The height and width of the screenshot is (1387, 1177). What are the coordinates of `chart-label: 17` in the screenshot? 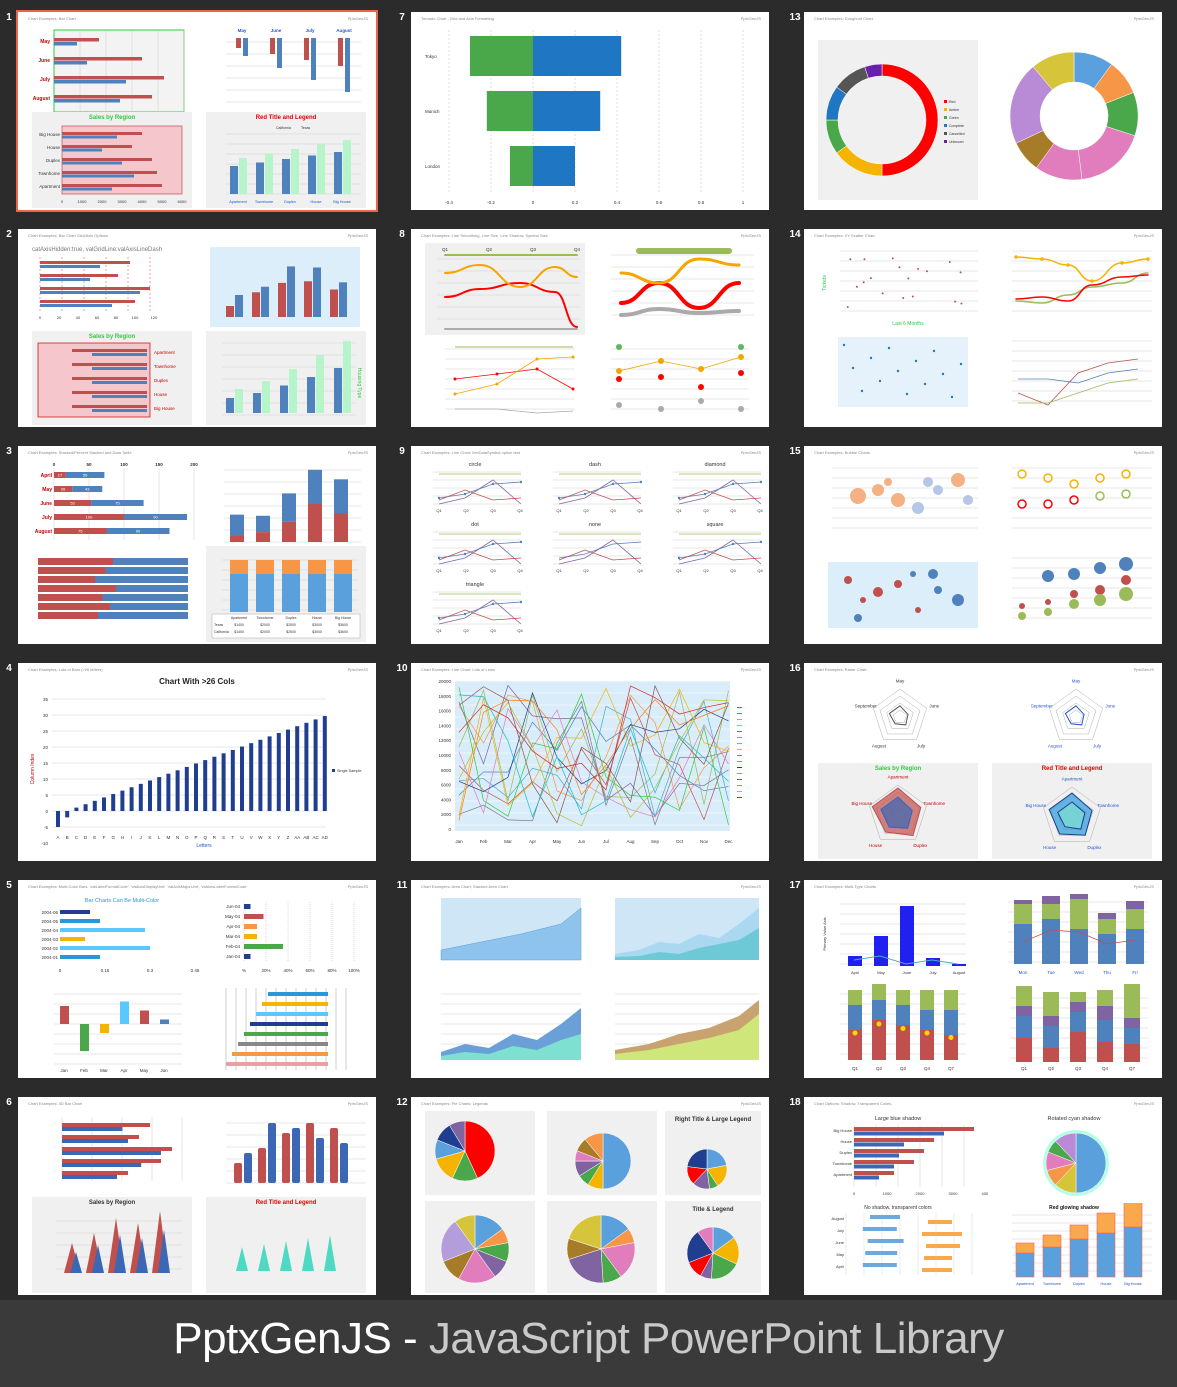 It's located at (60, 475).